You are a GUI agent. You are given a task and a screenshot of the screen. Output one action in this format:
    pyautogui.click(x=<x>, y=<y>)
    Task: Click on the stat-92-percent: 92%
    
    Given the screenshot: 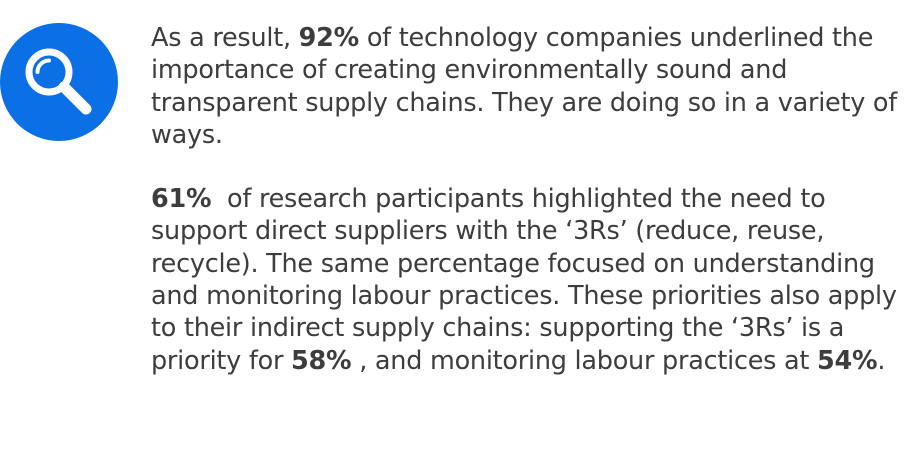 What is the action you would take?
    pyautogui.click(x=329, y=38)
    